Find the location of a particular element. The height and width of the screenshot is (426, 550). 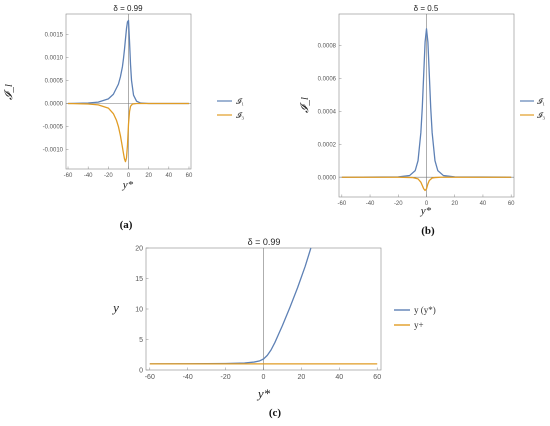

y-tick-label-a-1: -0.0005 is located at coordinates (53, 128).